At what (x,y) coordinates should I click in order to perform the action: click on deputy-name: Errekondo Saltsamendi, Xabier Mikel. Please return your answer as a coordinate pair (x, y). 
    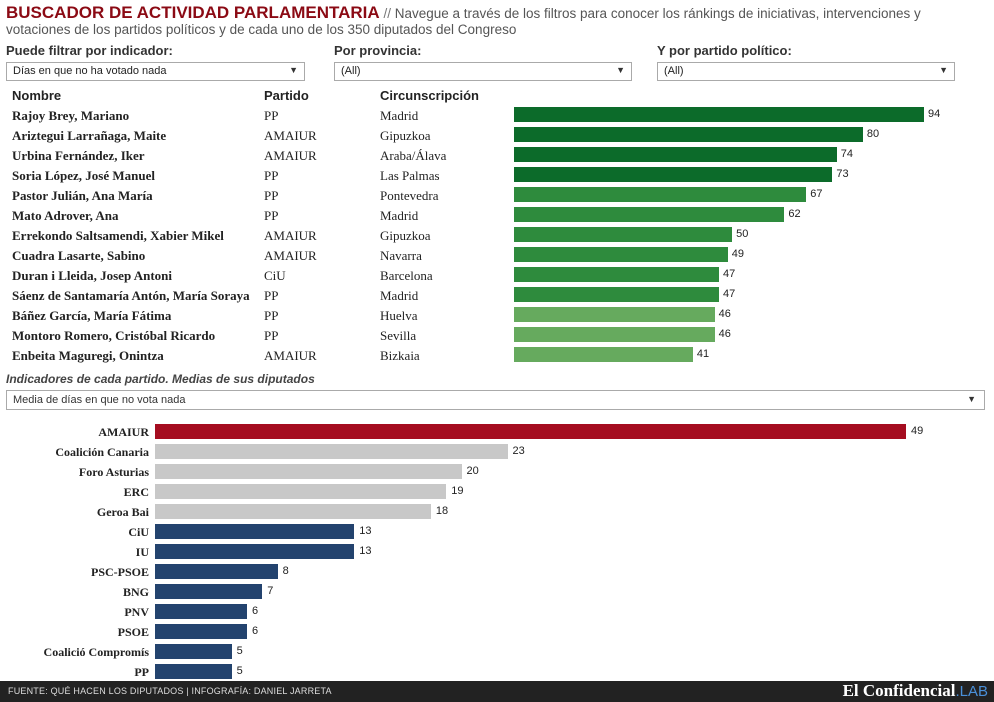
    Looking at the image, I should click on (118, 235).